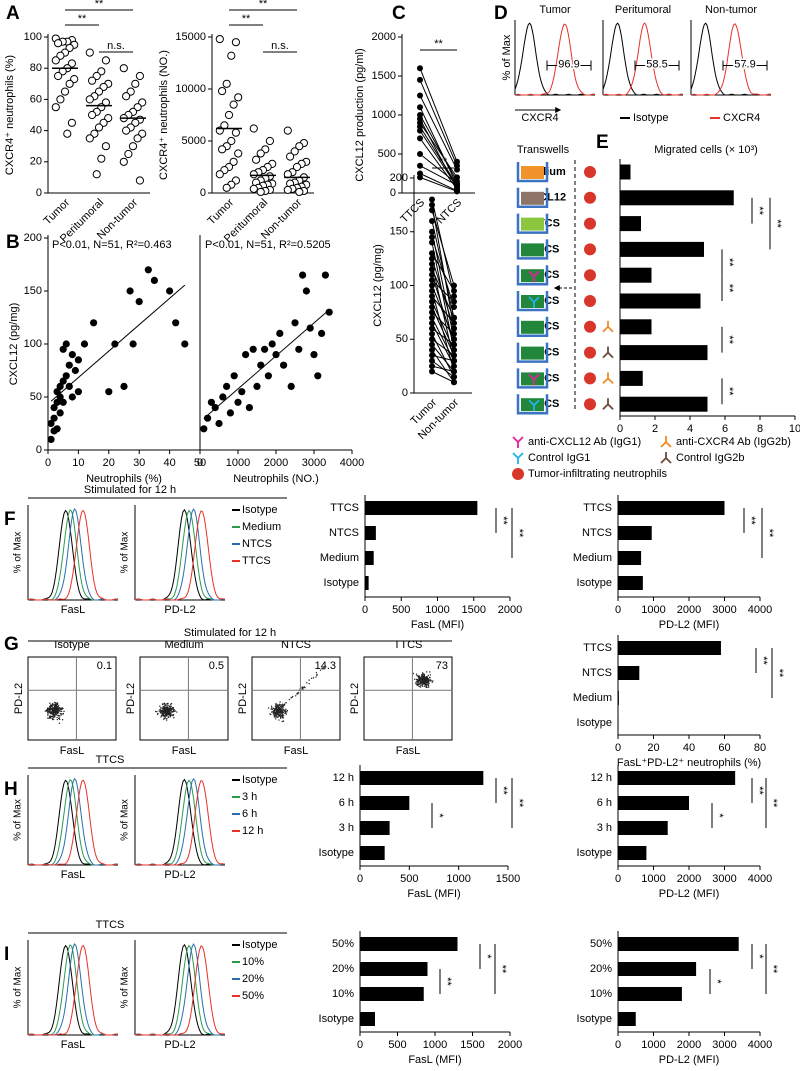  What do you see at coordinates (259, 945) in the screenshot?
I see `legend-label: Isotype` at bounding box center [259, 945].